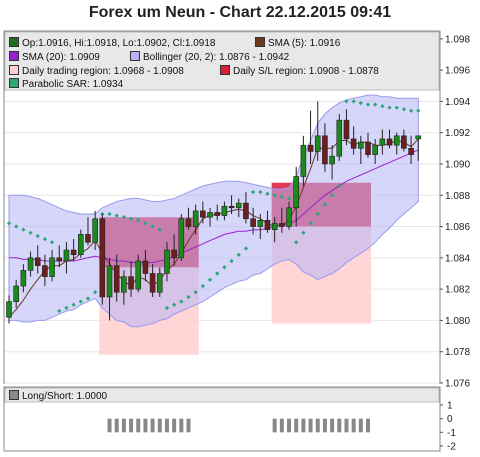 The height and width of the screenshot is (457, 480). I want to click on sma20-swatch-icon, so click(14, 56).